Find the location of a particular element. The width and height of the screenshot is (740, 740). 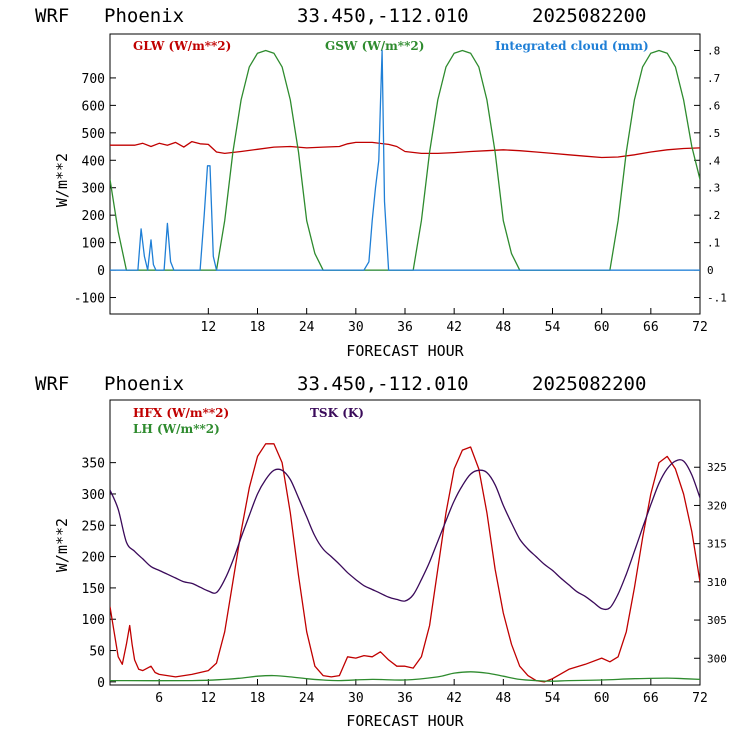

y2-tick-label: .7 is located at coordinates (713, 78).